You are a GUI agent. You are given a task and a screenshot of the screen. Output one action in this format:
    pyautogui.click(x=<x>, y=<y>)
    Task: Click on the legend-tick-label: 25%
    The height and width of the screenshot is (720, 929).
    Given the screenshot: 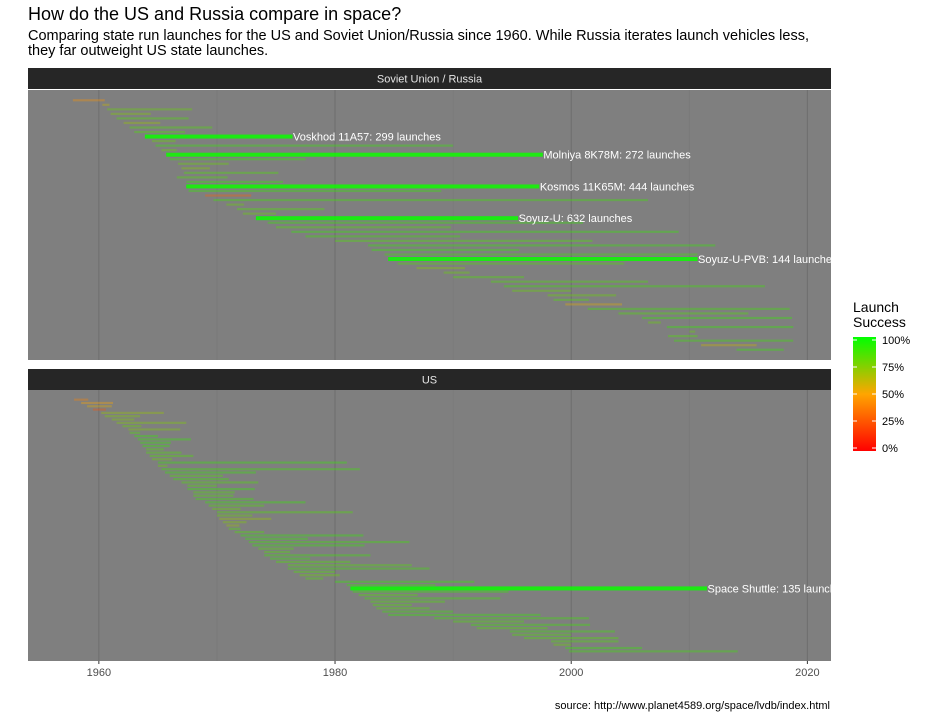 What is the action you would take?
    pyautogui.click(x=893, y=422)
    